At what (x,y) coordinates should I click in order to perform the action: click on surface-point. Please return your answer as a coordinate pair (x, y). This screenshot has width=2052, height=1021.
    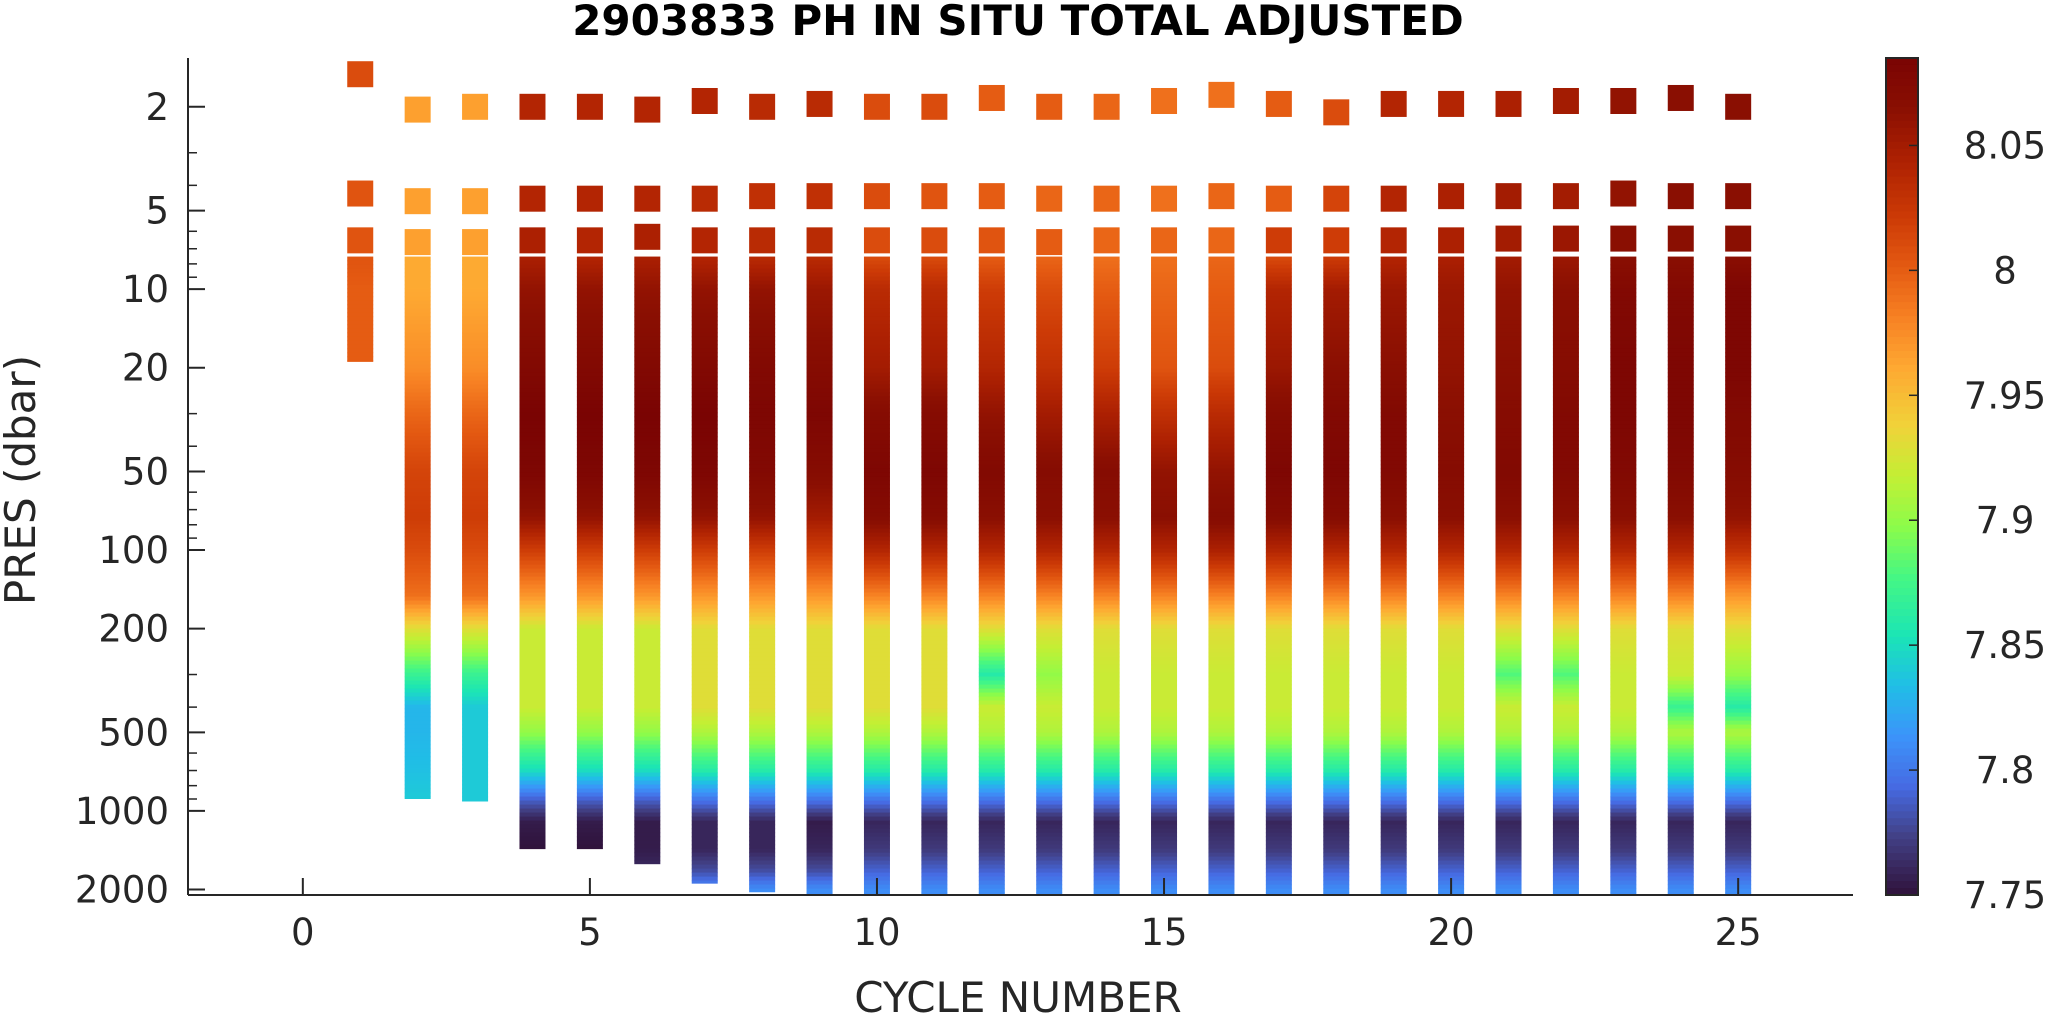
    Looking at the image, I should click on (1336, 199).